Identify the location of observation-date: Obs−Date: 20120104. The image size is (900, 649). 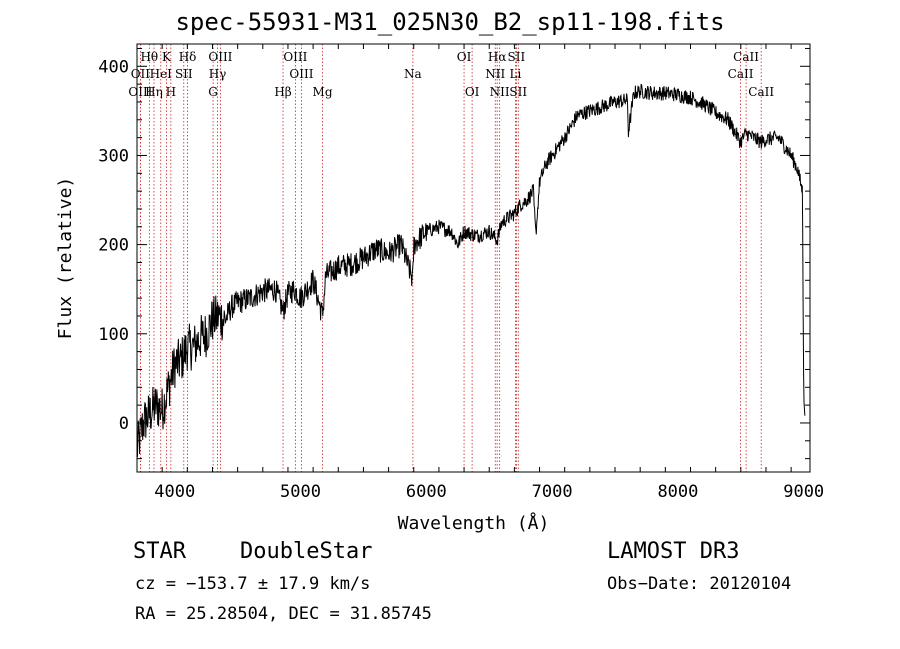
(699, 584).